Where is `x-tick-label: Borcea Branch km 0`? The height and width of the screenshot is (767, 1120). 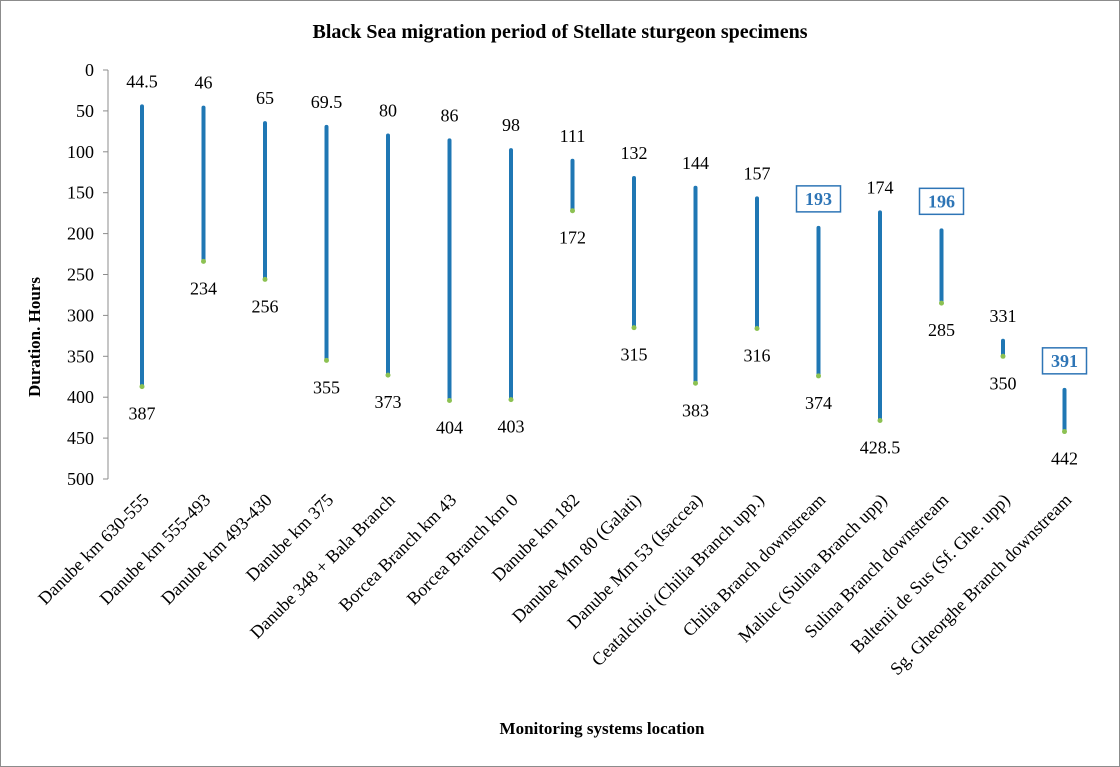
x-tick-label: Borcea Branch km 0 is located at coordinates (462, 549).